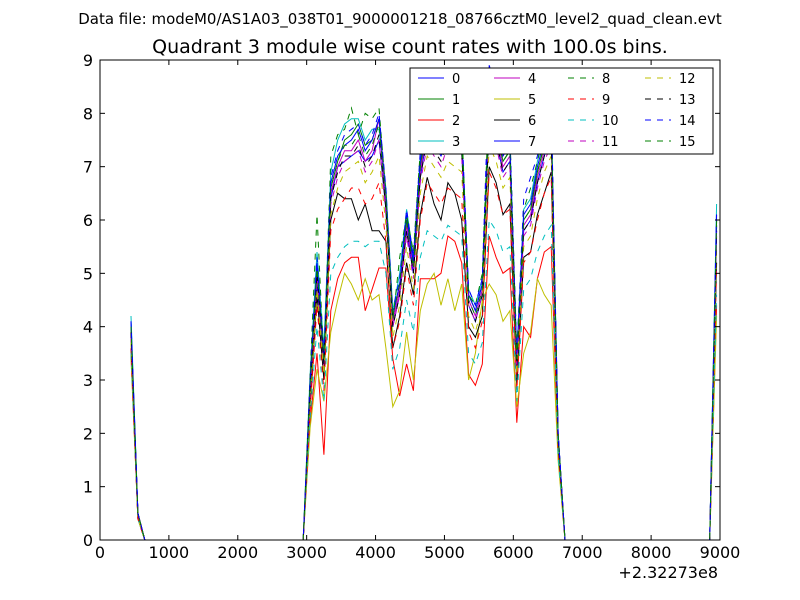 This screenshot has width=800, height=600. What do you see at coordinates (513, 552) in the screenshot?
I see `x-tick-label: 6000` at bounding box center [513, 552].